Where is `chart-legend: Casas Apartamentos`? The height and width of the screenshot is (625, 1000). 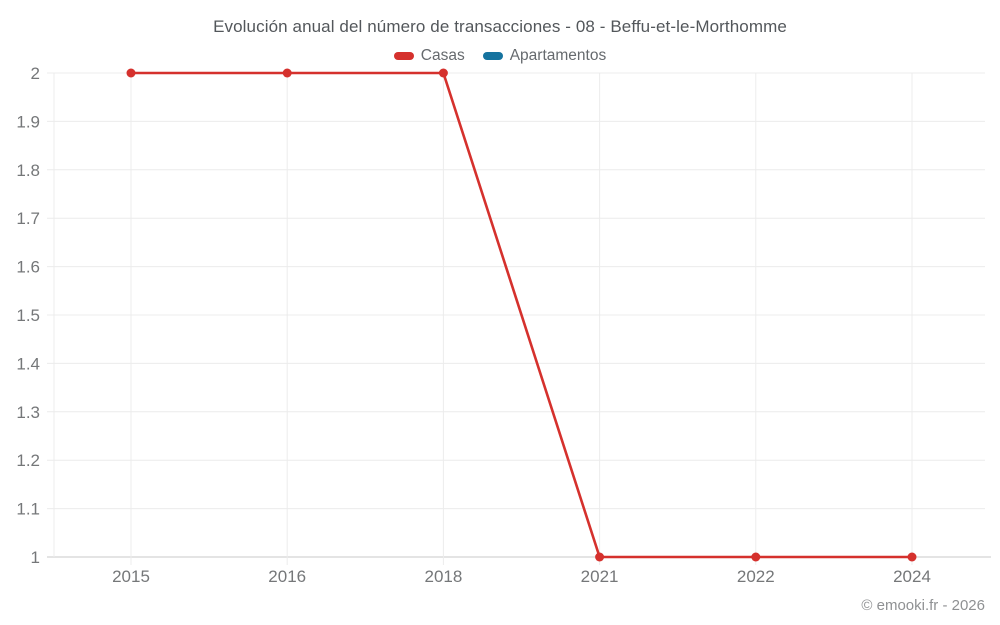 chart-legend: Casas Apartamentos is located at coordinates (500, 56).